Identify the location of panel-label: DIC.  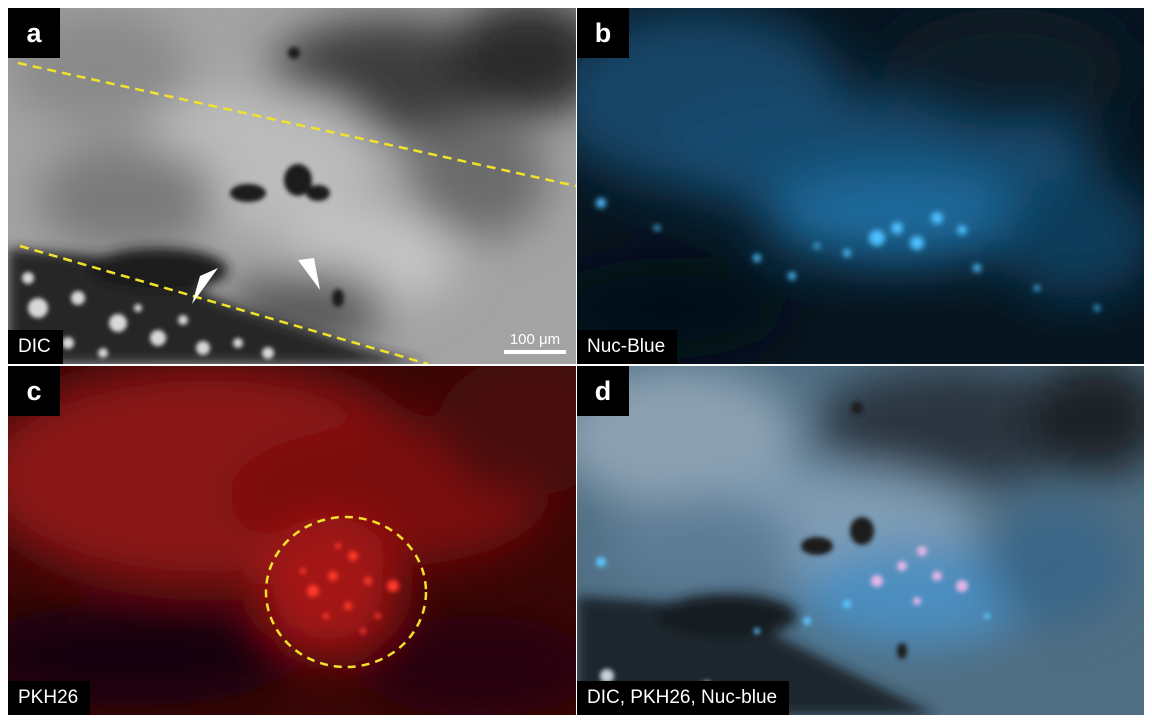
(35, 347).